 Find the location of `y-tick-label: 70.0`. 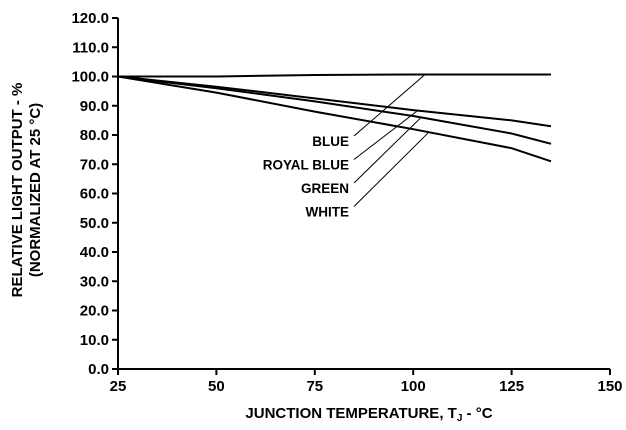

y-tick-label: 70.0 is located at coordinates (94, 164).